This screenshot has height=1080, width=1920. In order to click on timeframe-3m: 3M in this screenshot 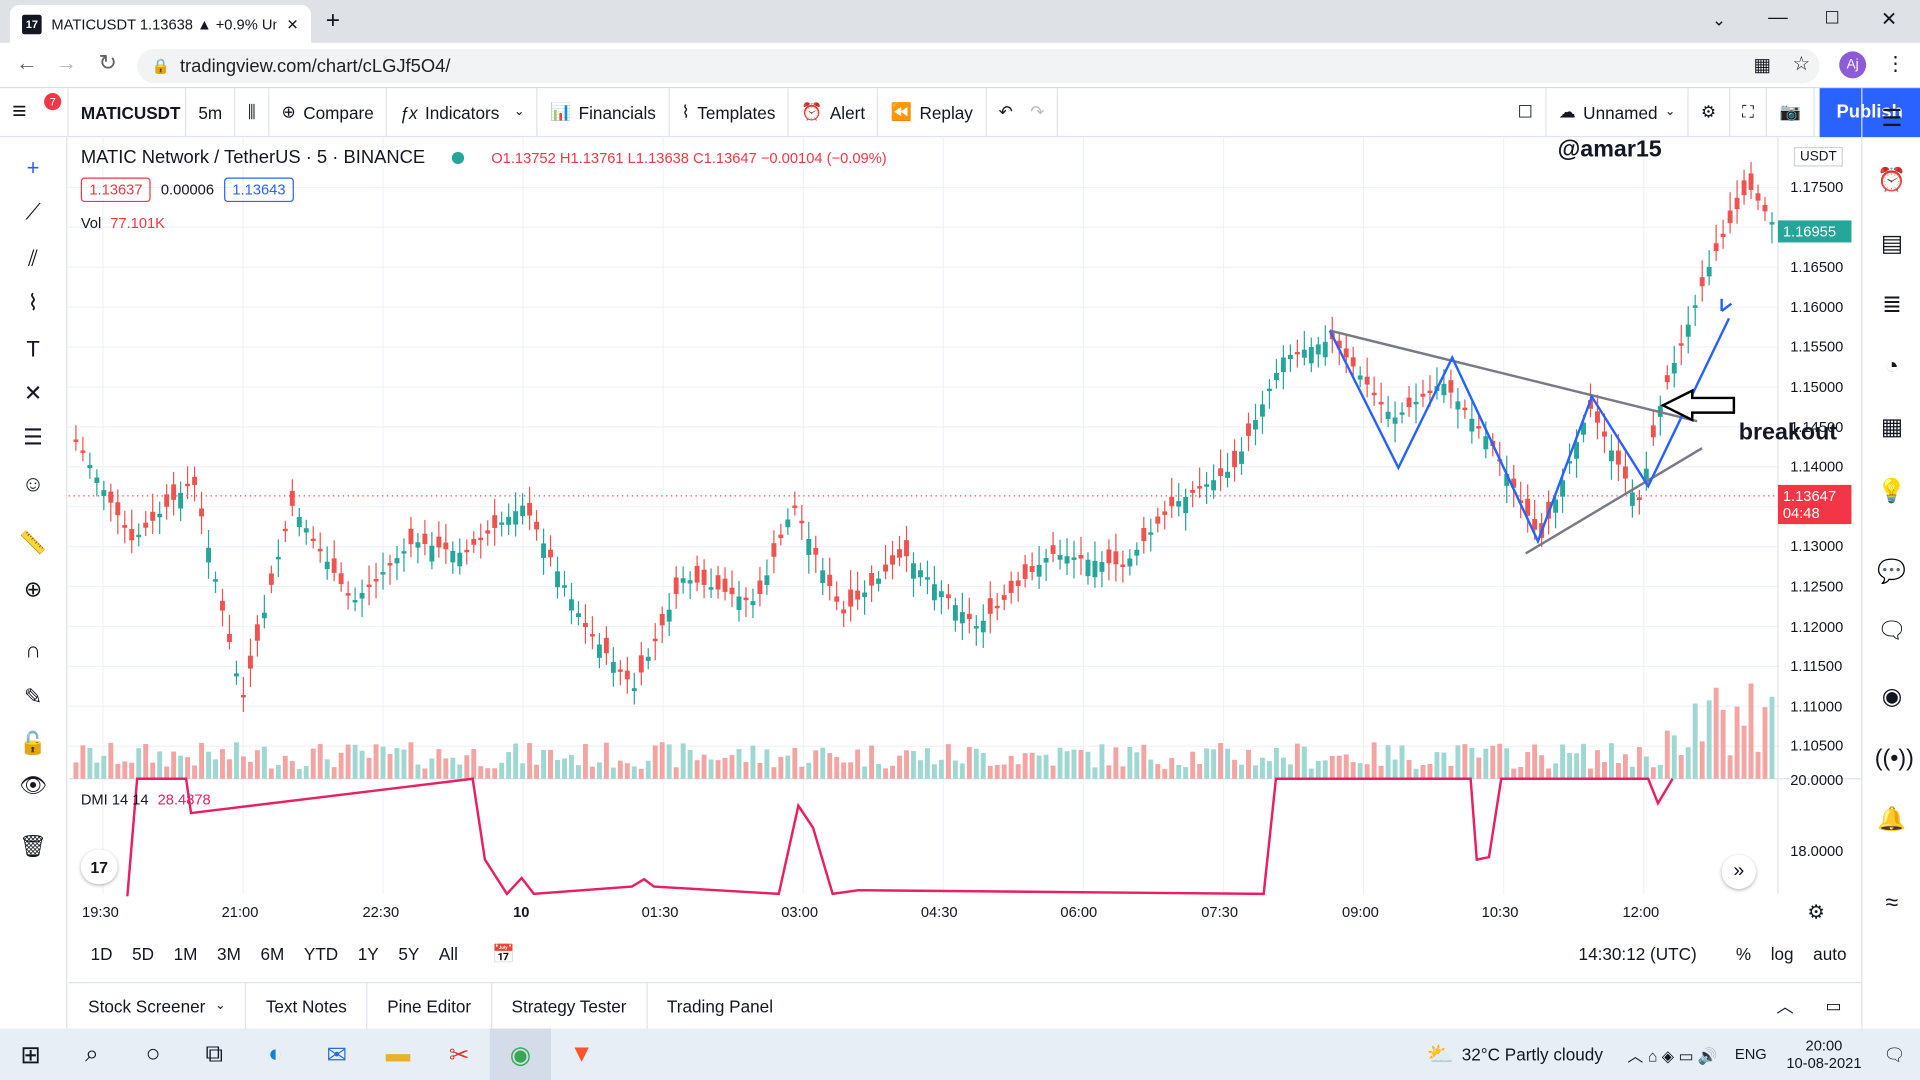, I will do `click(229, 954)`.